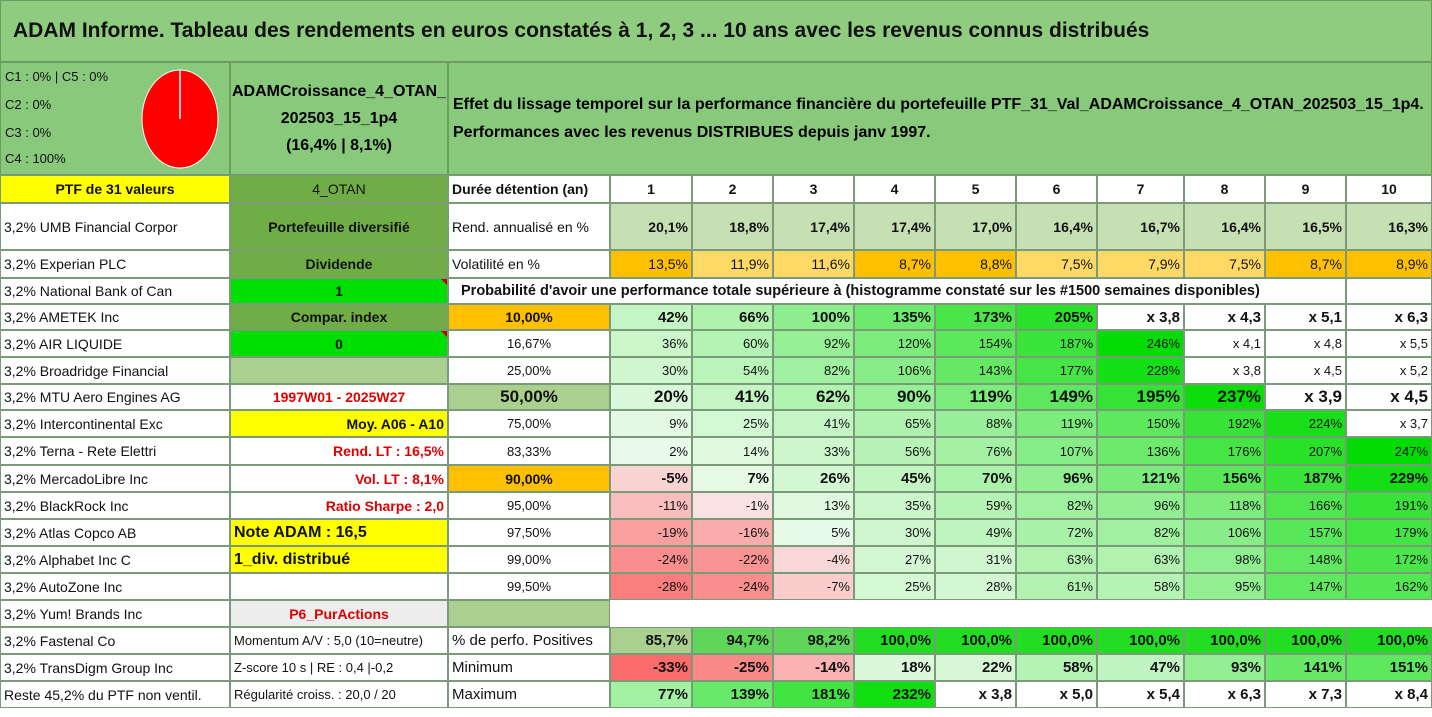 This screenshot has width=1432, height=717. Describe the element at coordinates (1389, 264) in the screenshot. I see `vol-value: 8,9%` at that location.